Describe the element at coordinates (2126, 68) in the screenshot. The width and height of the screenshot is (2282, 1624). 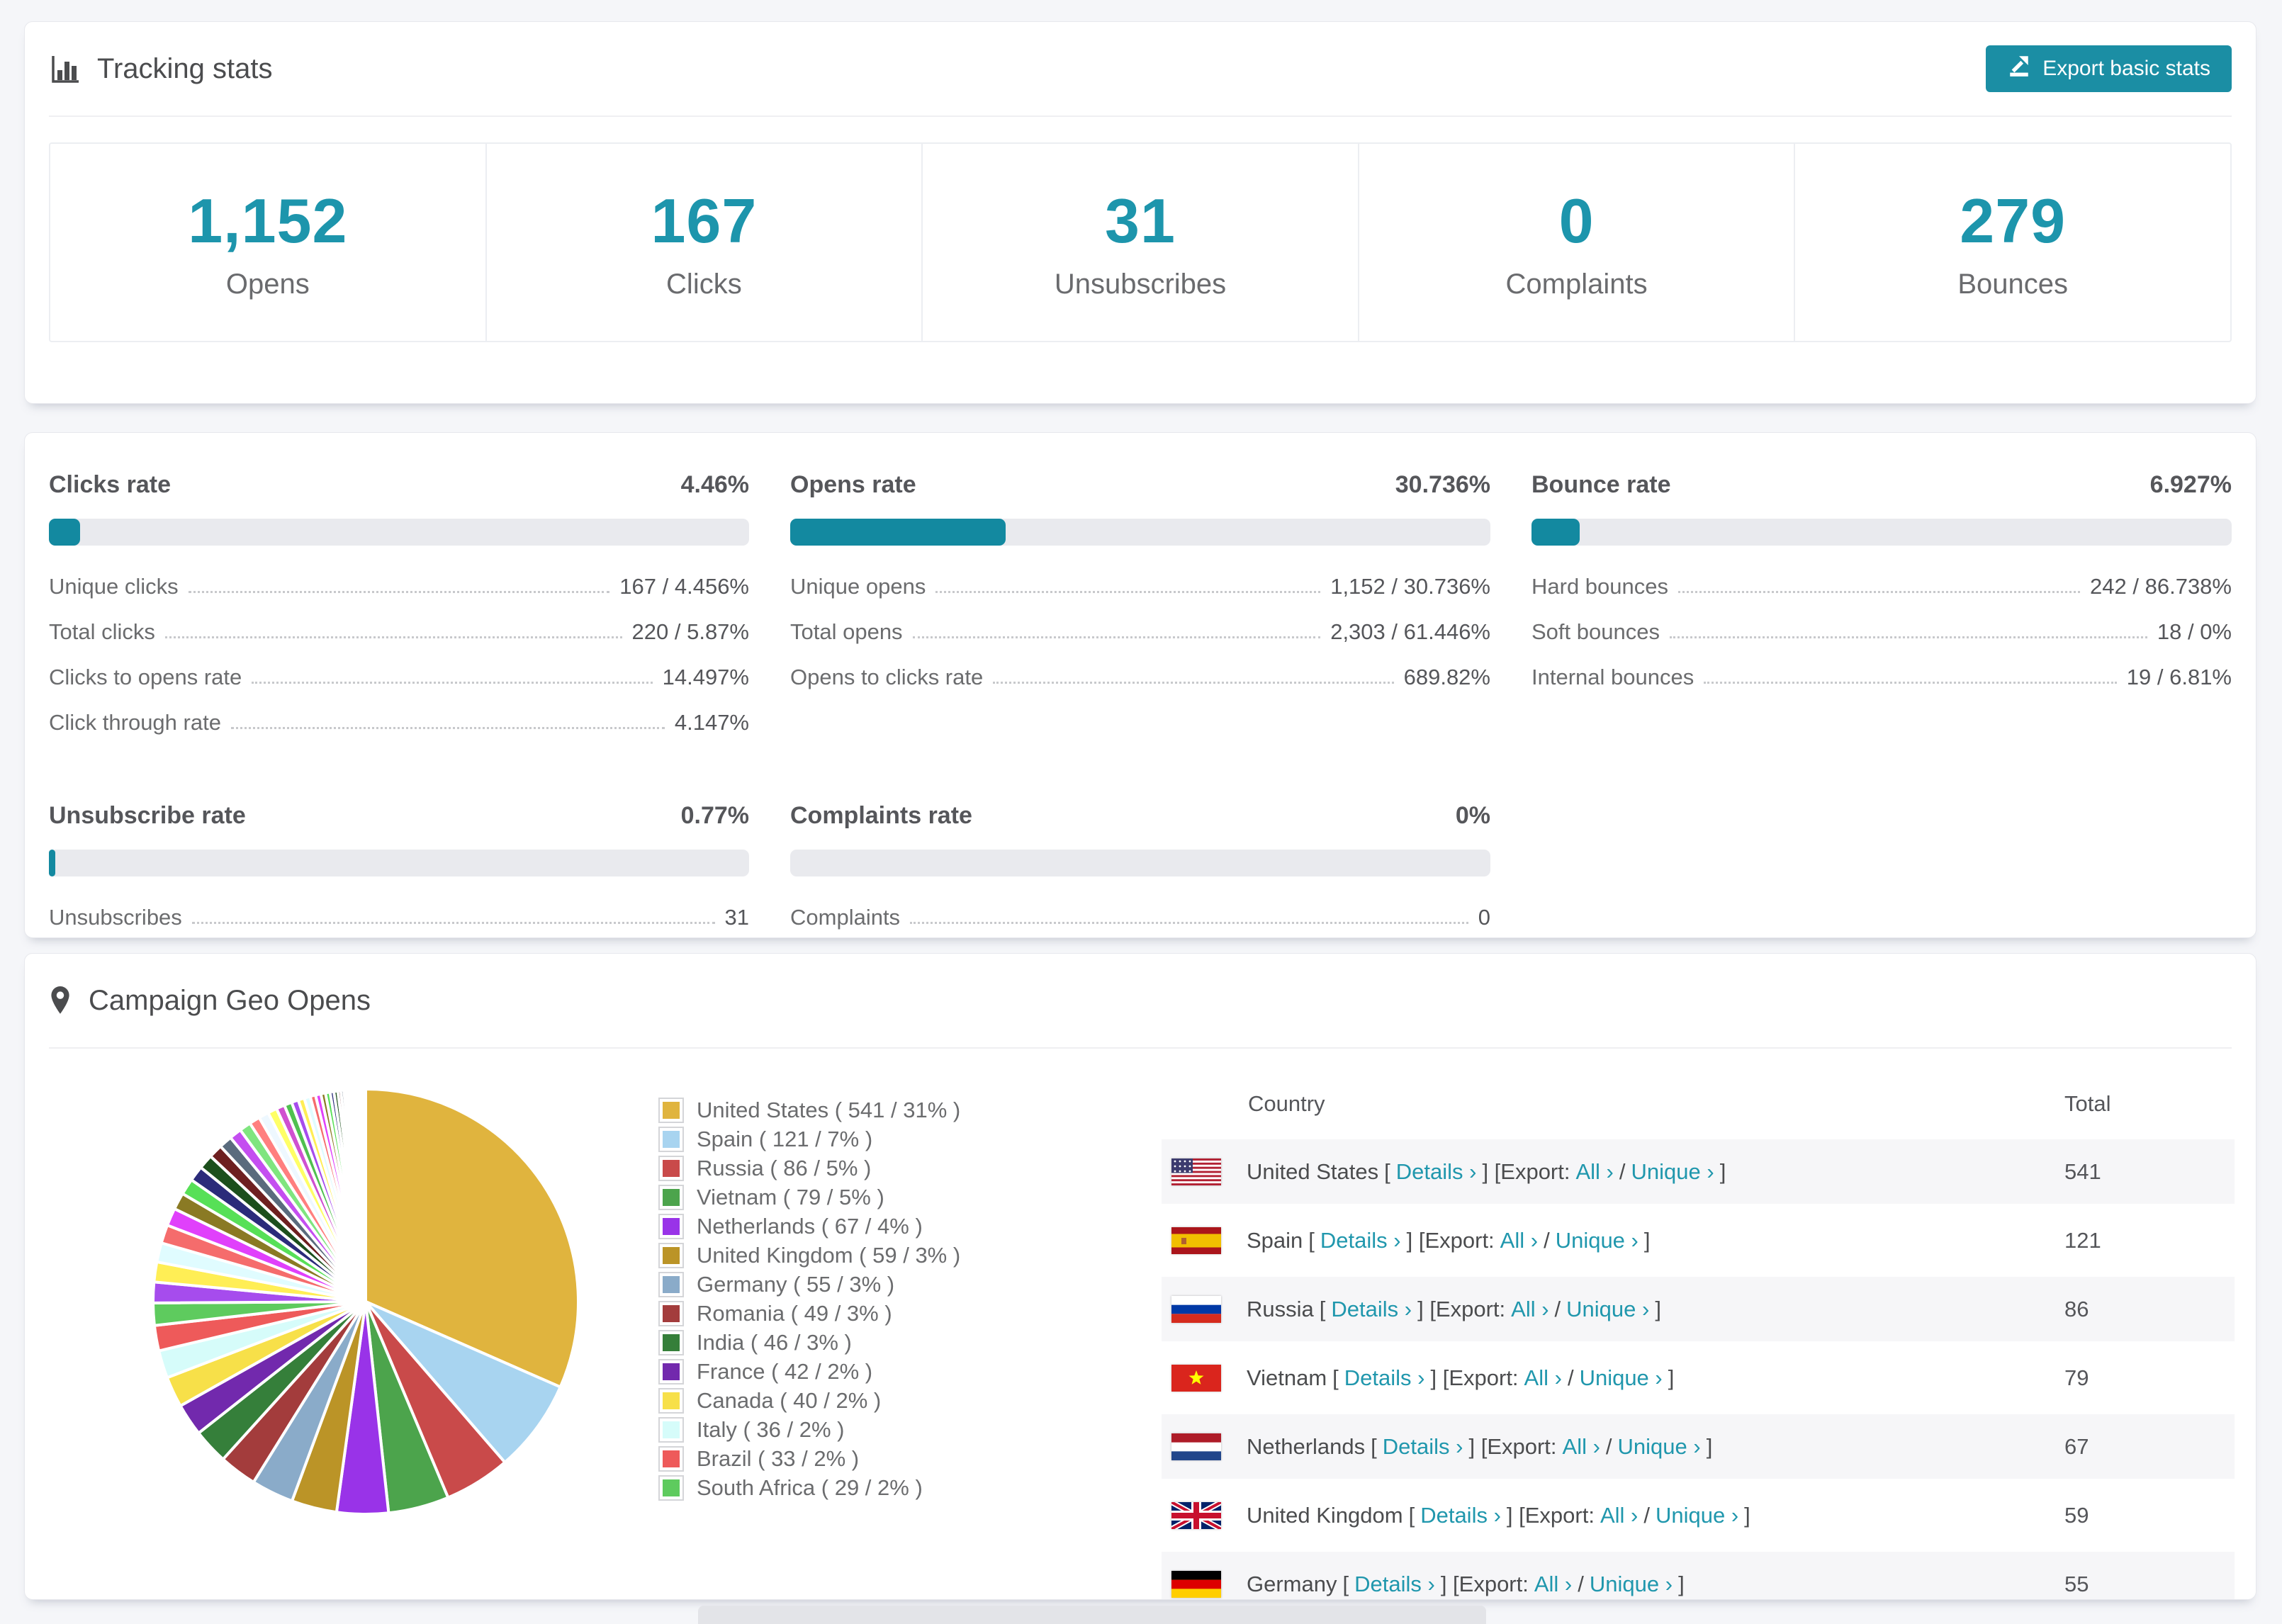
I see `export-button-label: Export basic stats` at that location.